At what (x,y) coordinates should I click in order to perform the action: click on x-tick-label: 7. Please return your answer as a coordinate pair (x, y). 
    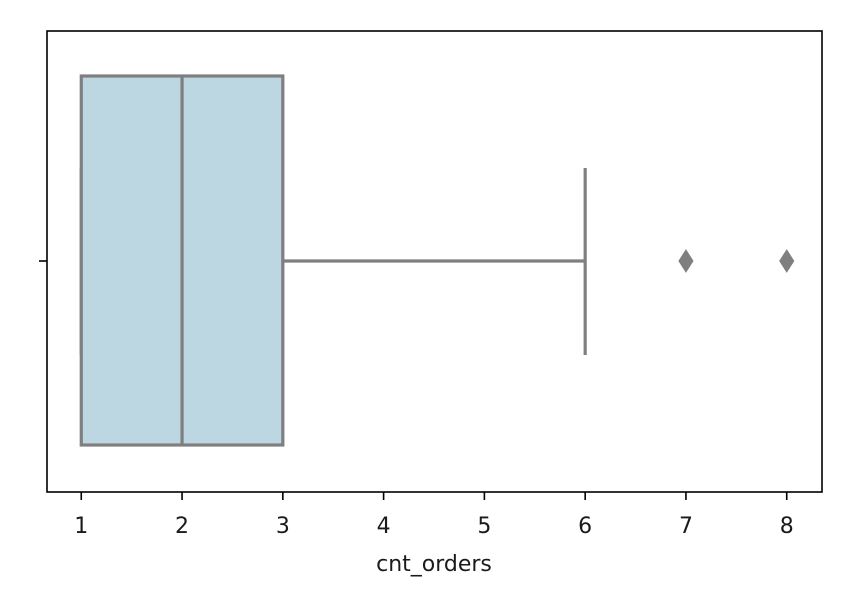
    Looking at the image, I should click on (686, 526).